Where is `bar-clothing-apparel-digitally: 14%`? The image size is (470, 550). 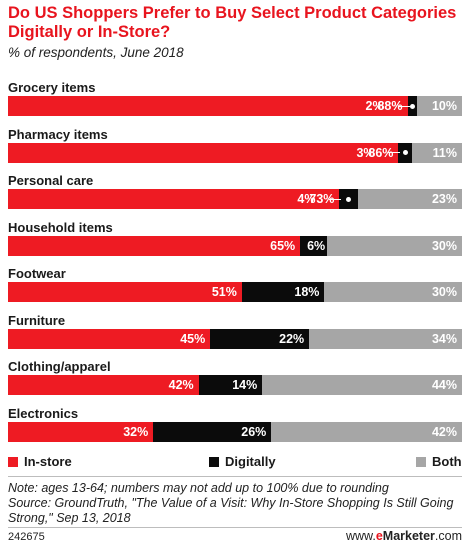
bar-clothing-apparel-digitally: 14% is located at coordinates (230, 385).